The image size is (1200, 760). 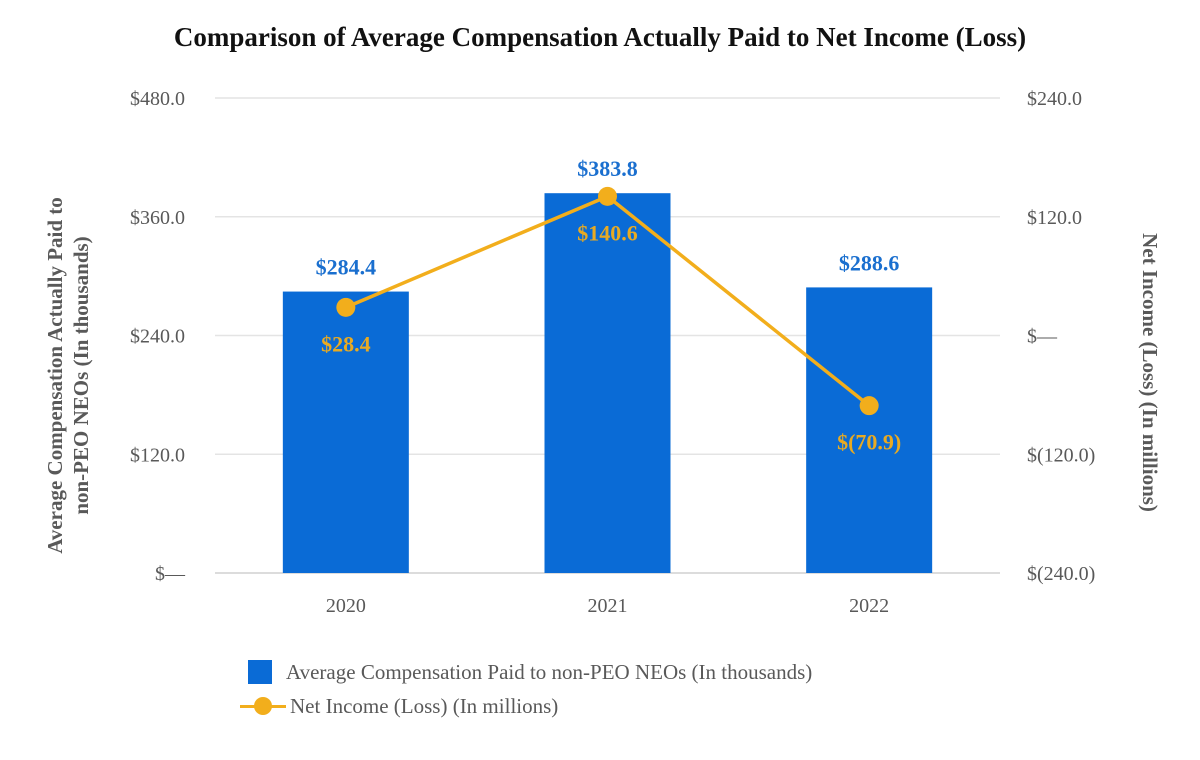 What do you see at coordinates (157, 218) in the screenshot?
I see `y-left-tick-label: $360.0` at bounding box center [157, 218].